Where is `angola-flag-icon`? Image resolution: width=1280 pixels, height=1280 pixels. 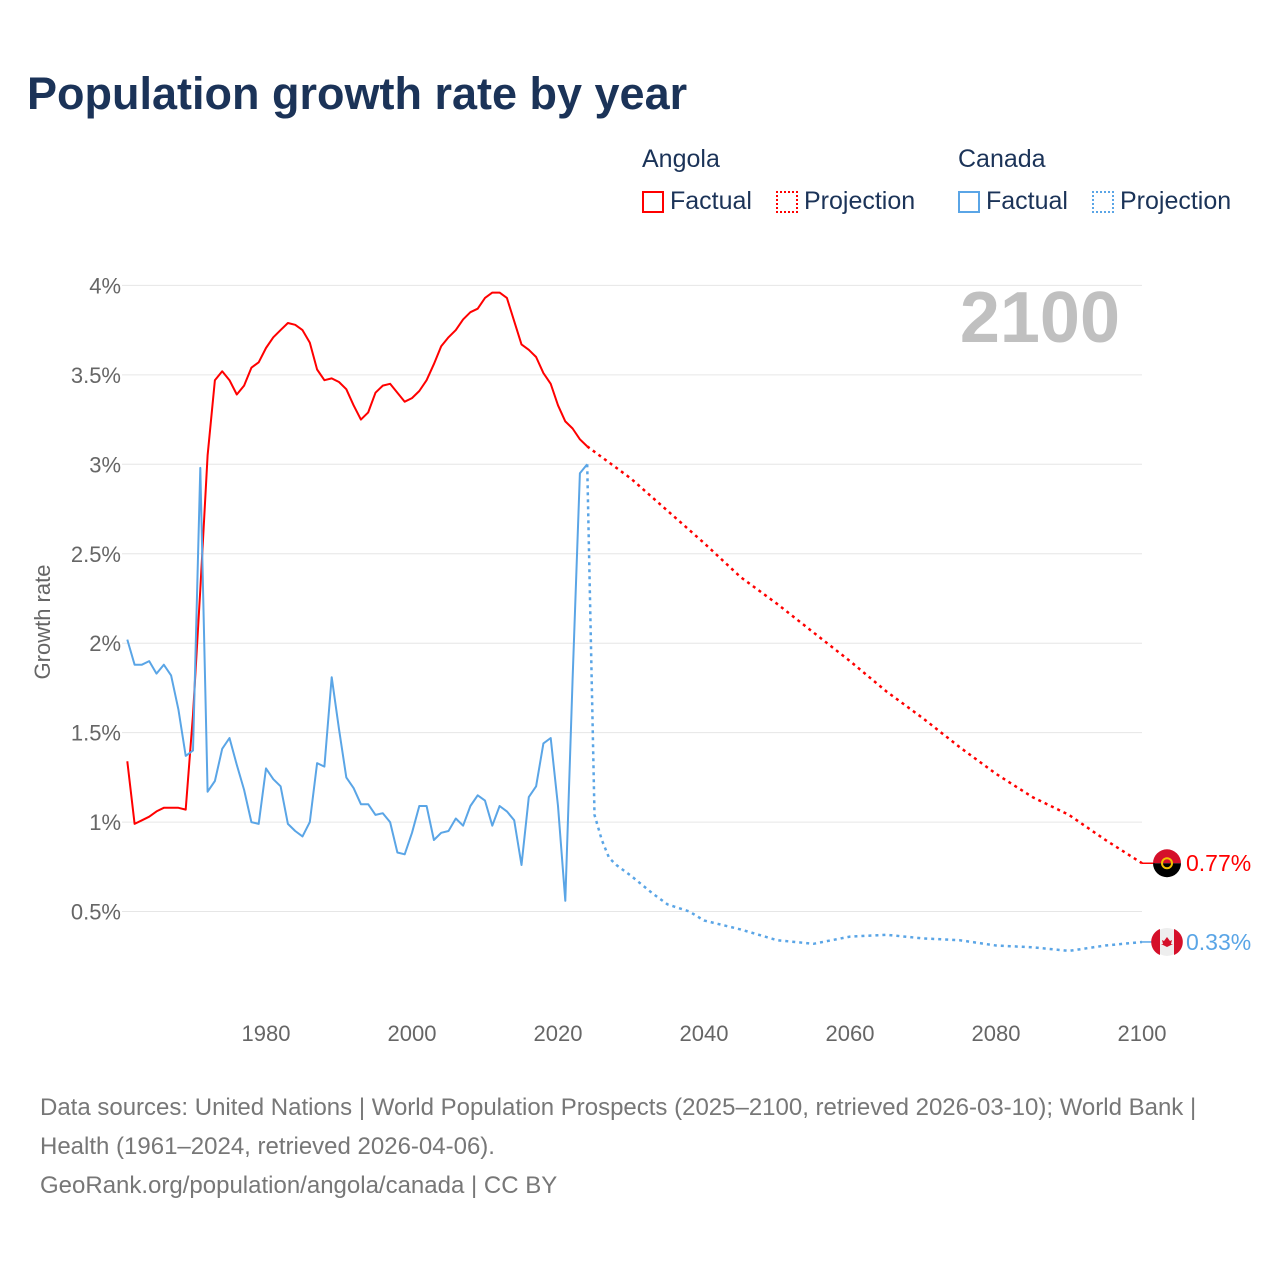
angola-flag-icon is located at coordinates (1167, 863).